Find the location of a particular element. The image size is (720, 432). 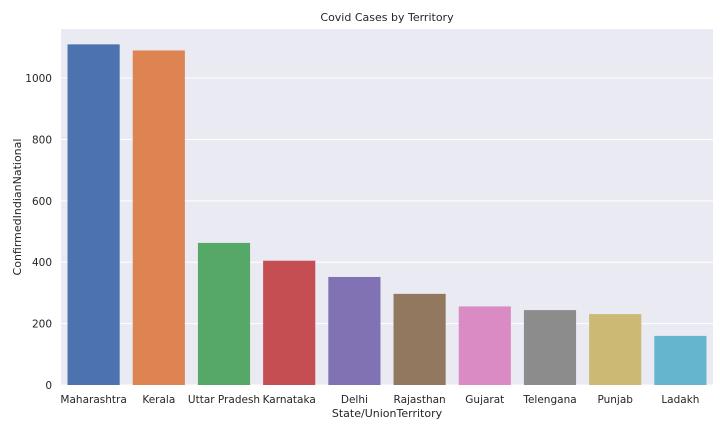

y-tick-label: 0 is located at coordinates (48, 386).